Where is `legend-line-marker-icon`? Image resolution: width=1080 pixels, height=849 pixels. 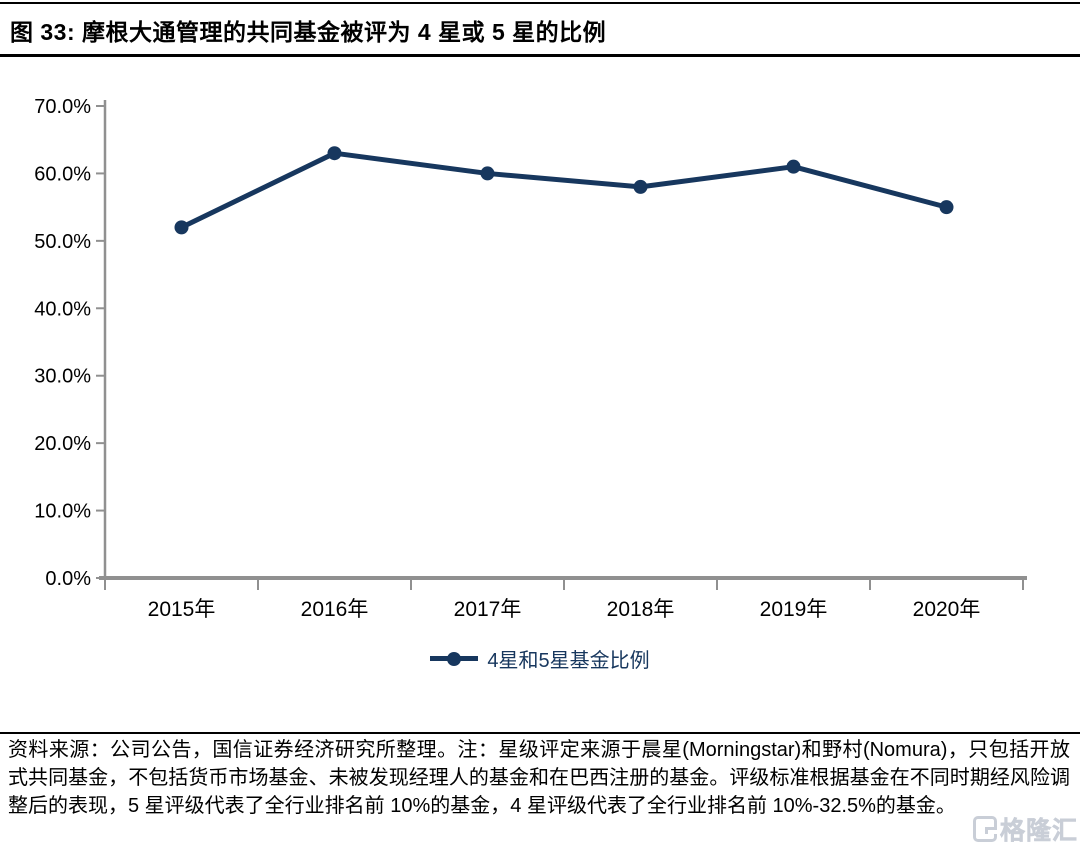
legend-line-marker-icon is located at coordinates (454, 658).